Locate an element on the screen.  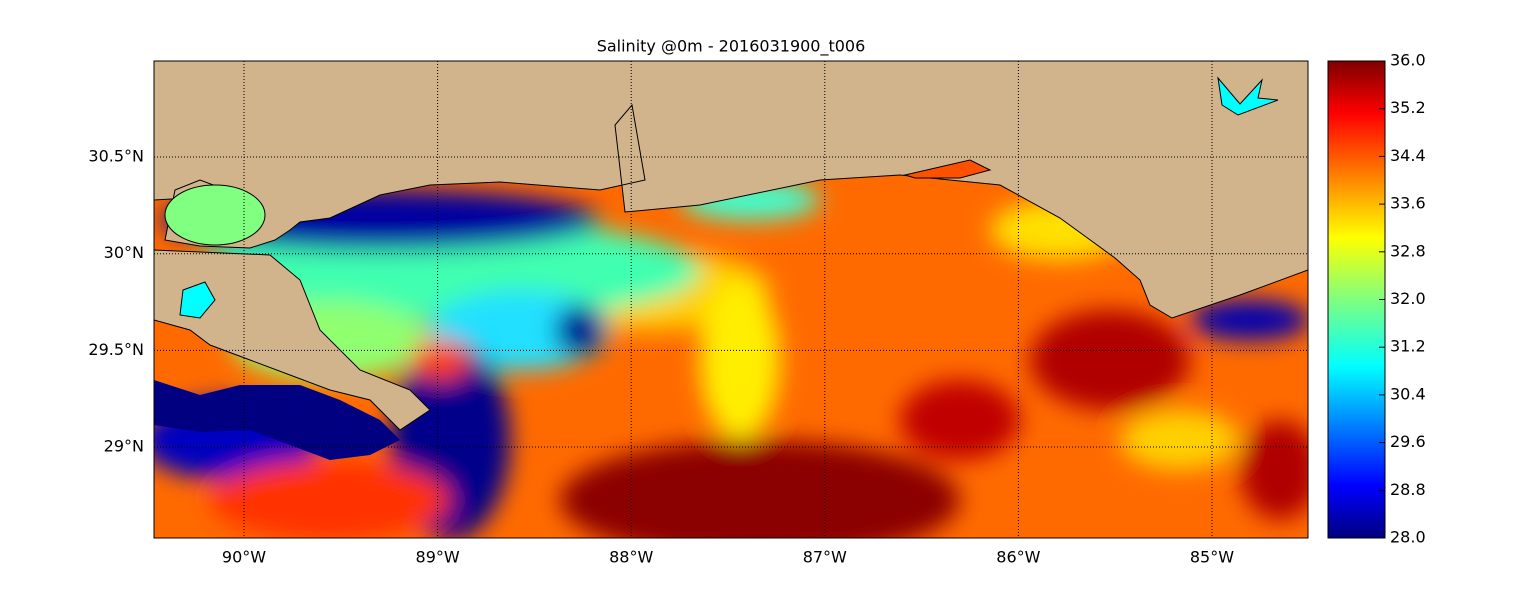
x-tick-label: 86°W is located at coordinates (1018, 557).